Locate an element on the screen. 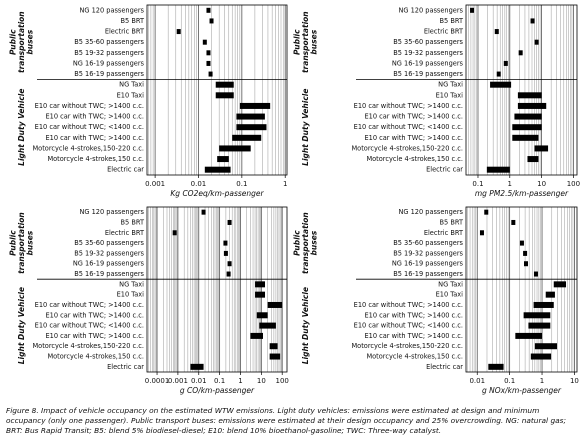 This screenshot has height=445, width=580. group-label: buses is located at coordinates (314, 242).